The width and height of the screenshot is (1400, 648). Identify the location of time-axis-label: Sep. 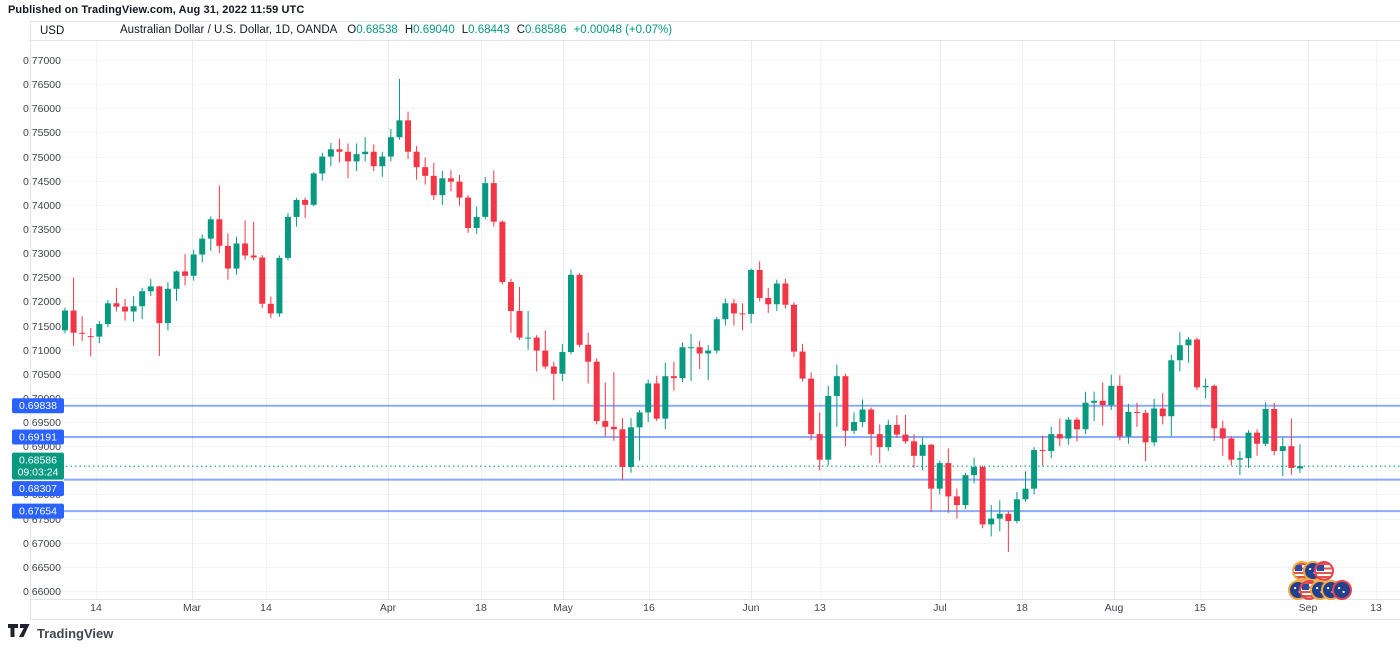
(1308, 608).